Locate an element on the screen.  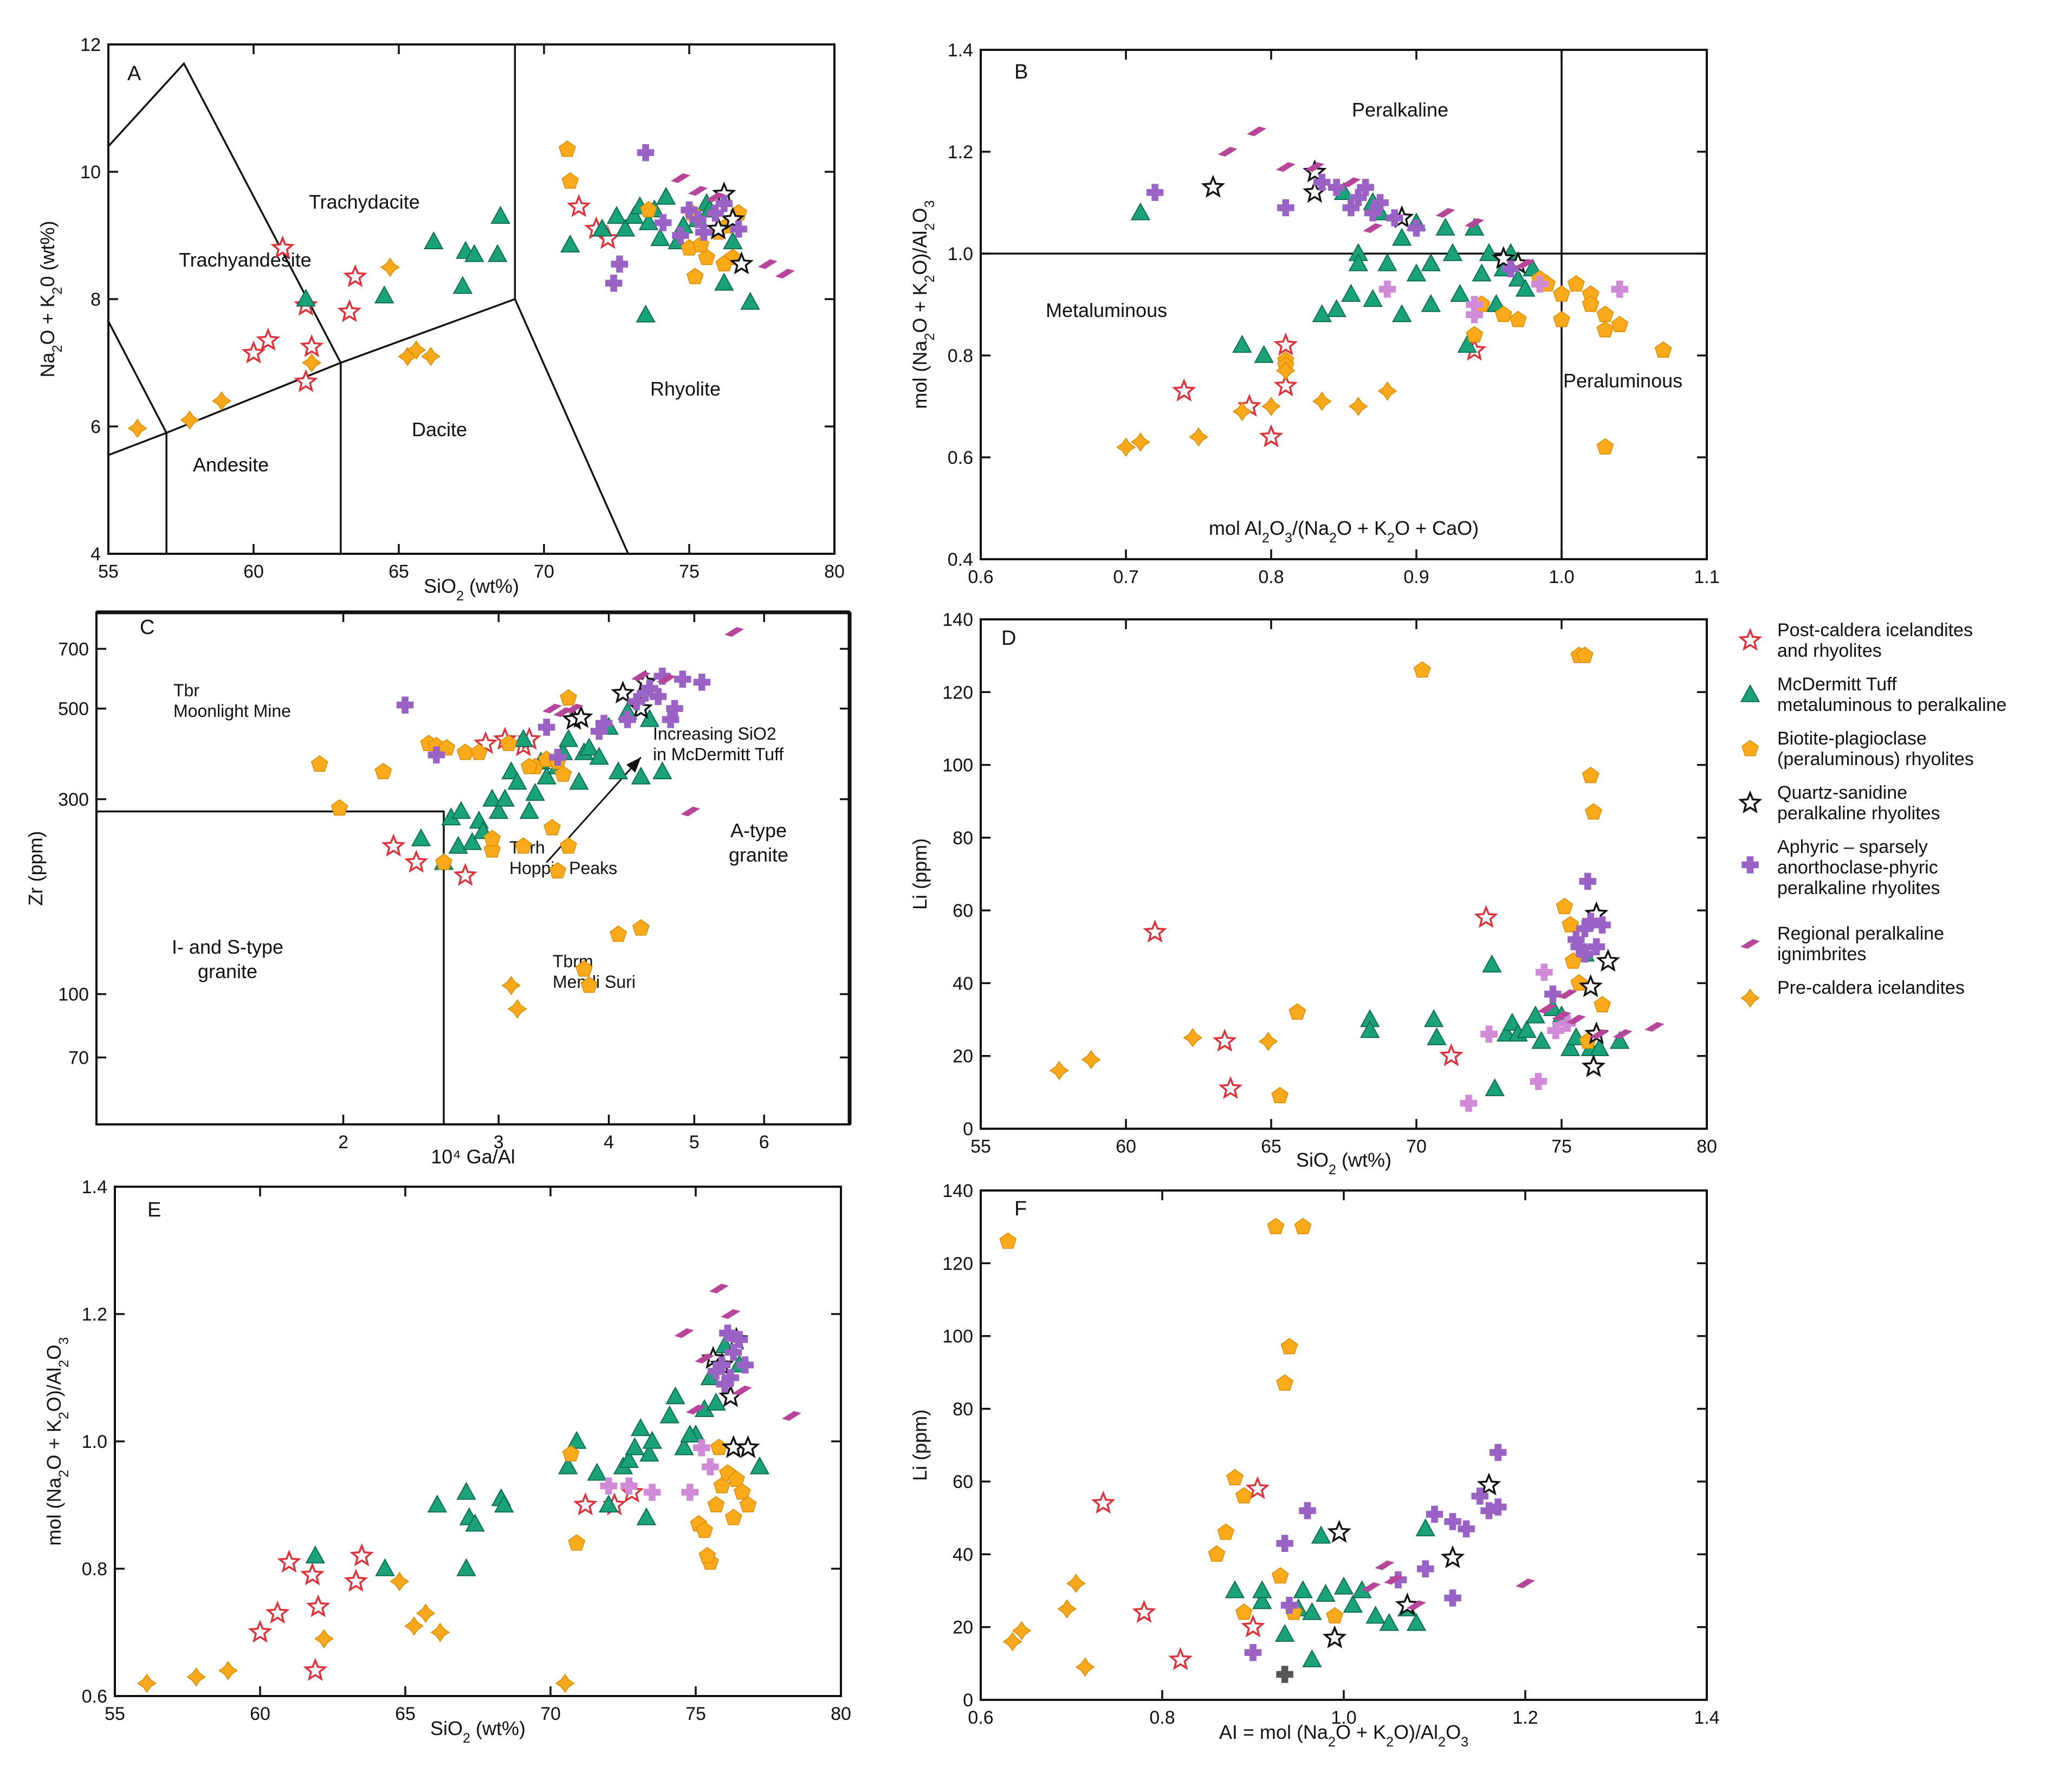
x-axis-label: SiO2 (wt%) is located at coordinates (478, 1731).